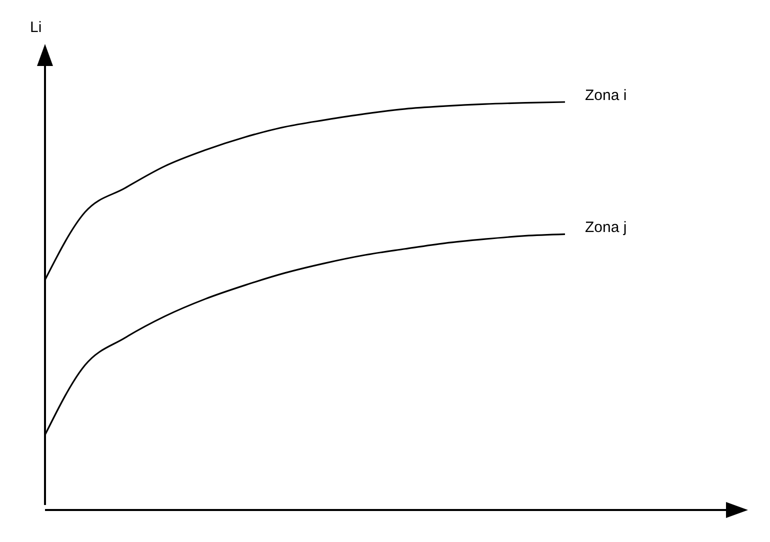 Image resolution: width=770 pixels, height=542 pixels. I want to click on series-label: Zona j, so click(606, 227).